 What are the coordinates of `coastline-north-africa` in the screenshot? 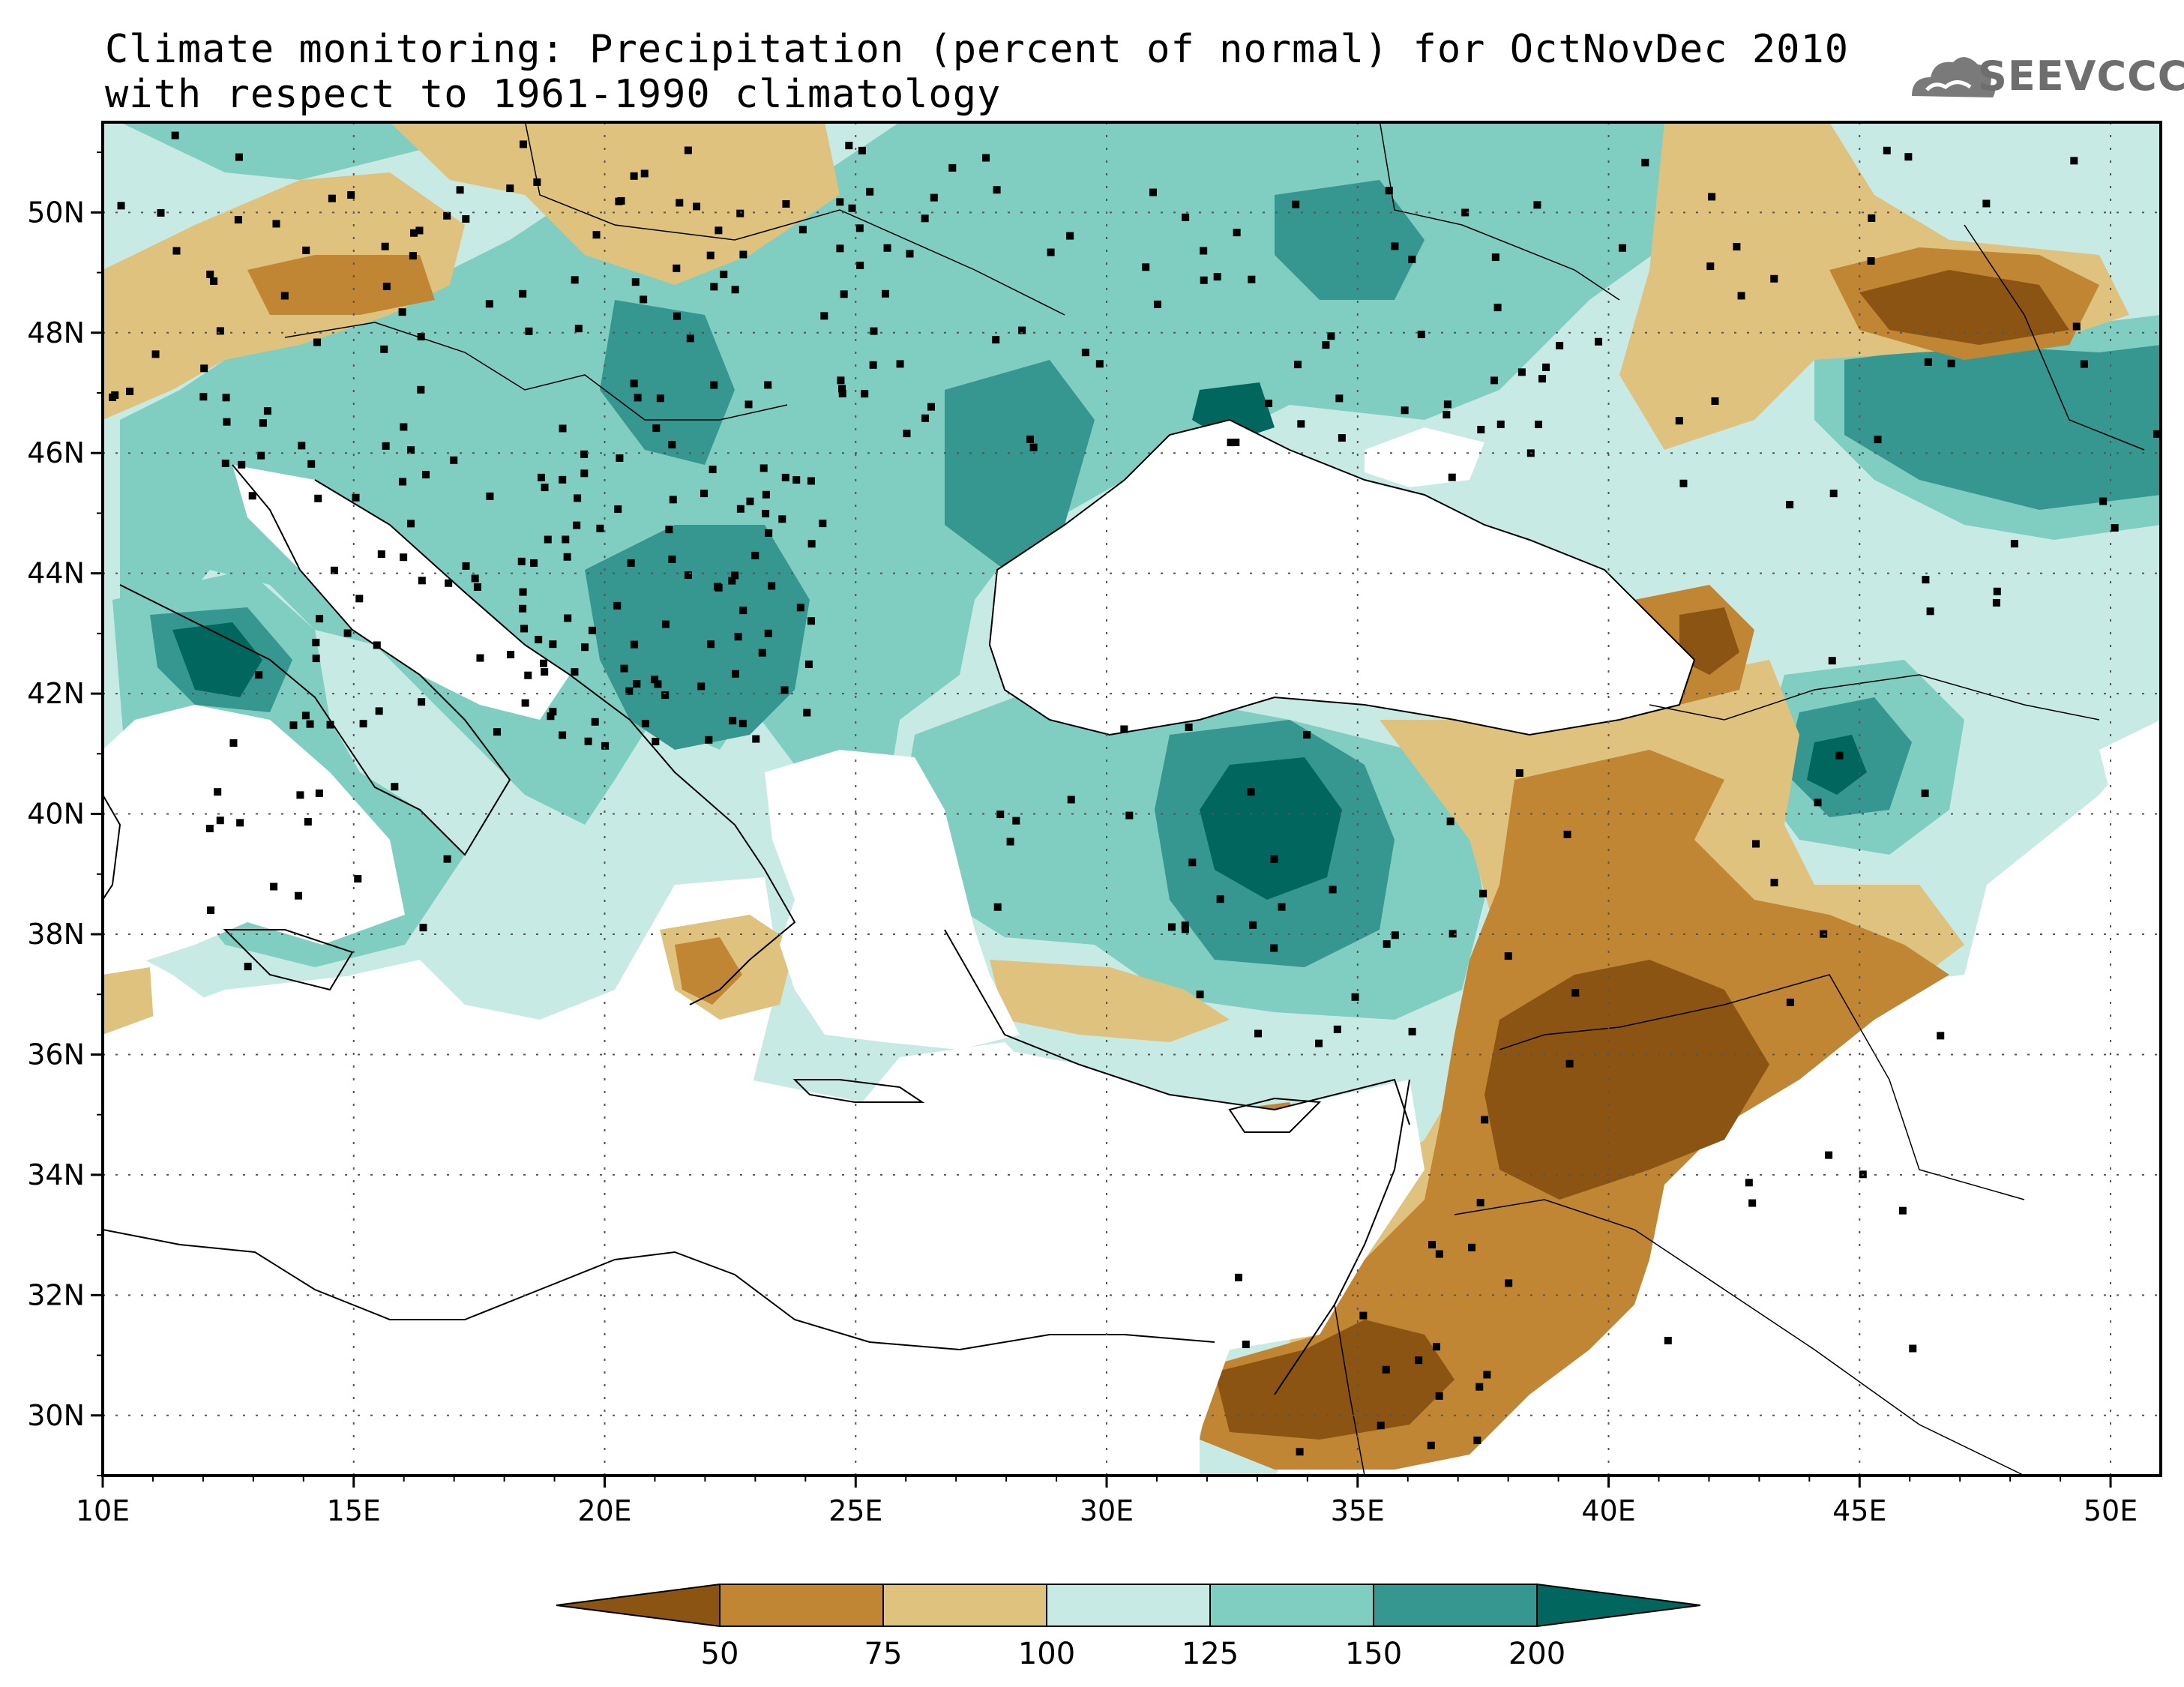 It's located at (659, 1290).